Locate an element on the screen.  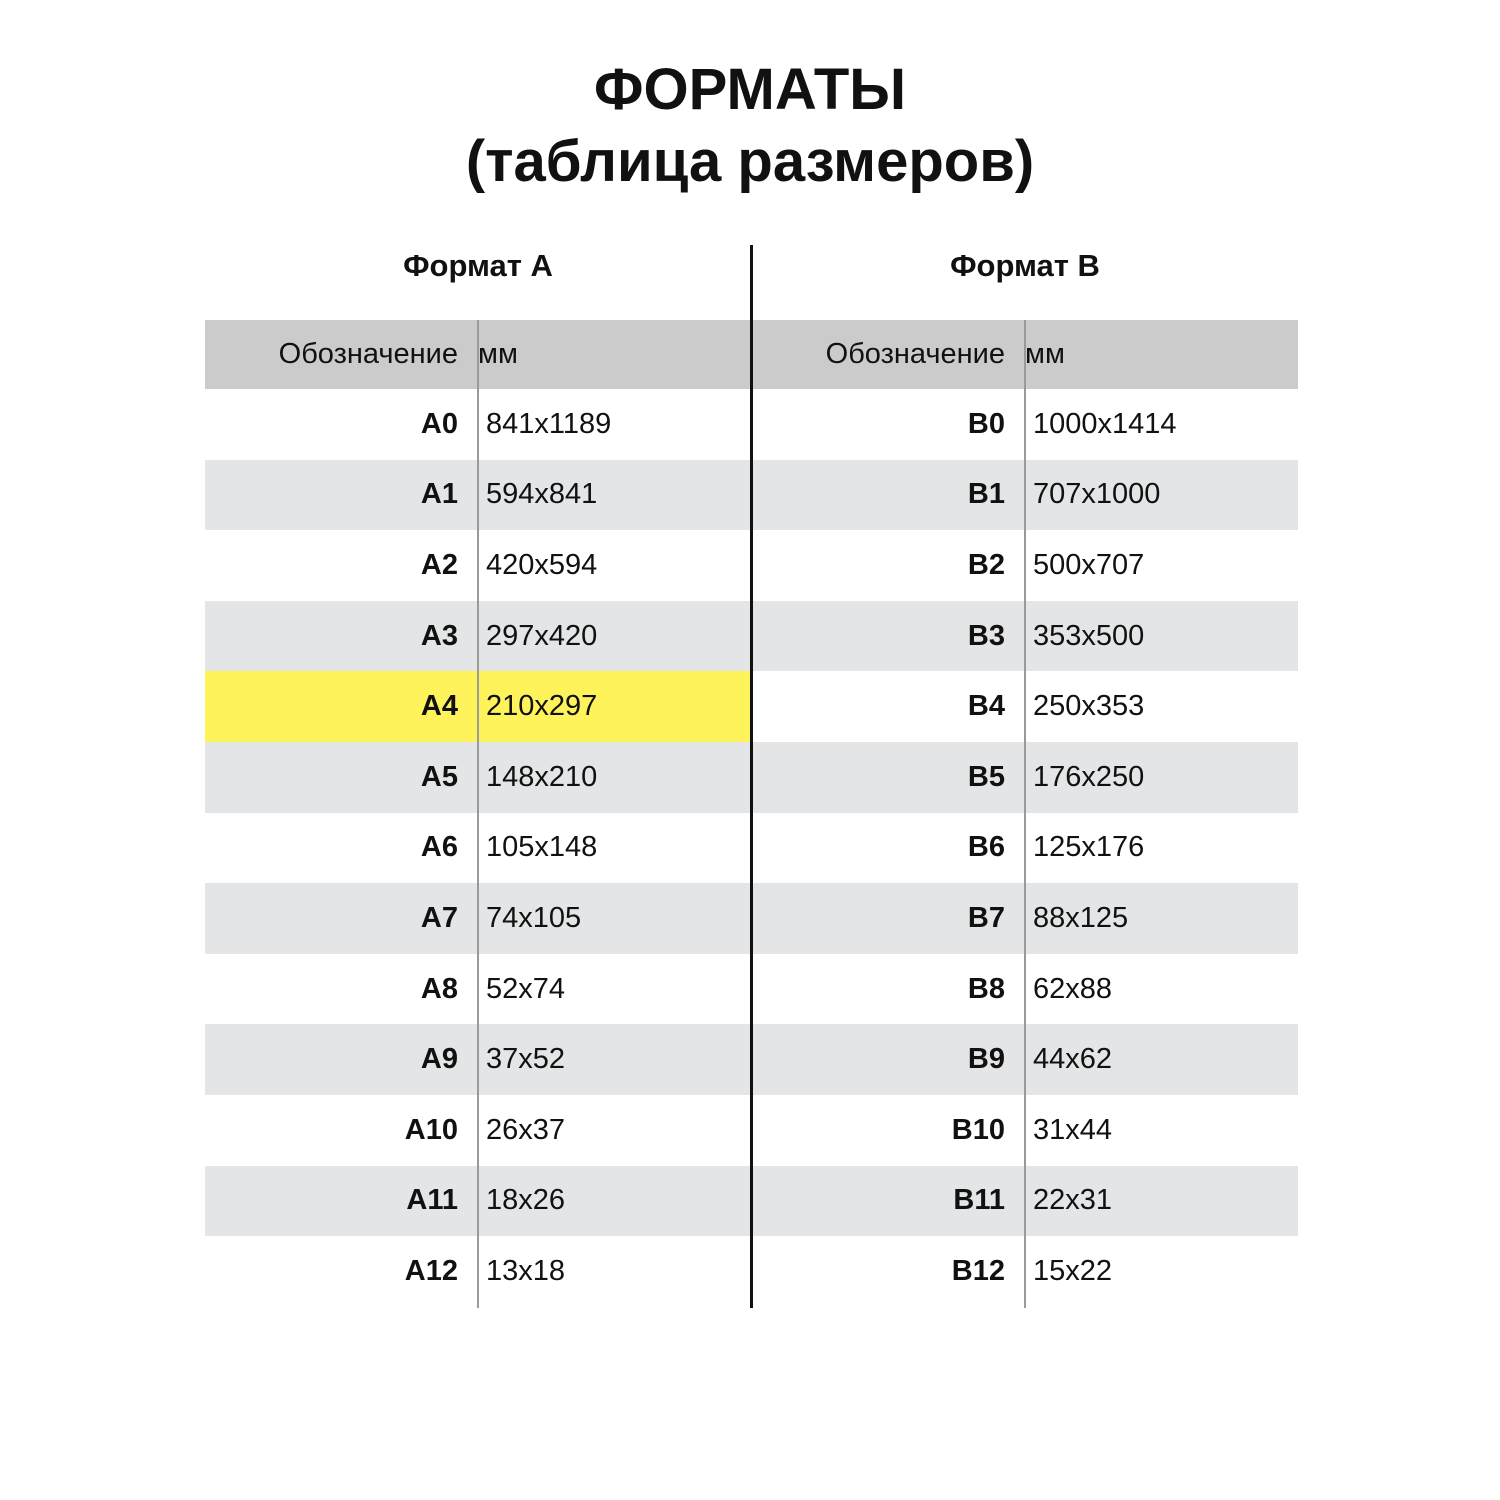
table-row: A2 420x594 is located at coordinates (478, 565).